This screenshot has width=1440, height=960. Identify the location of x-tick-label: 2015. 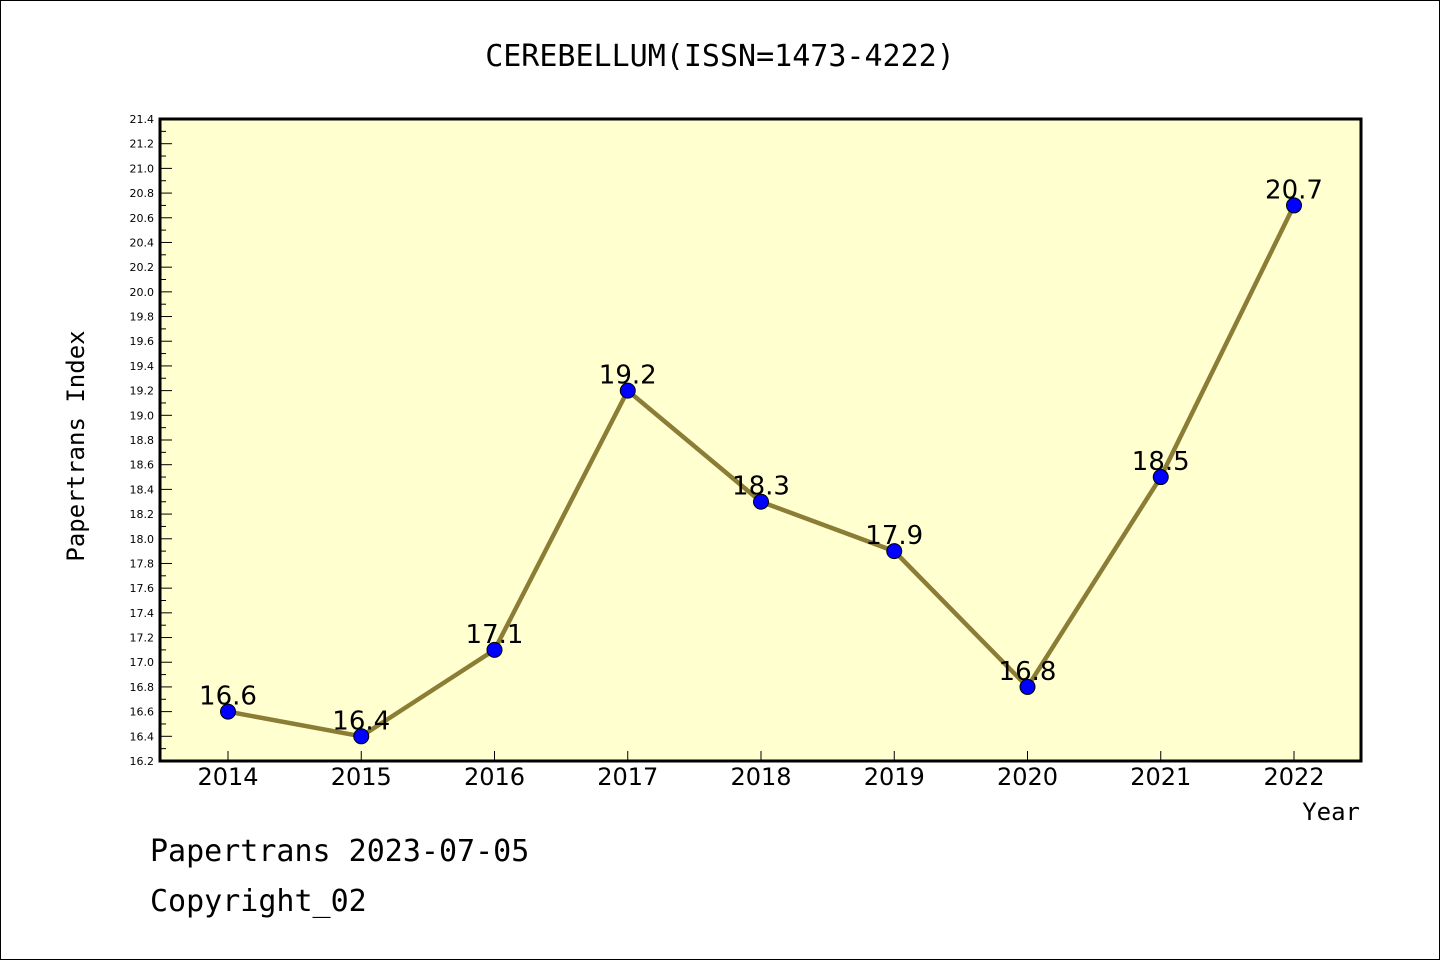
(361, 777).